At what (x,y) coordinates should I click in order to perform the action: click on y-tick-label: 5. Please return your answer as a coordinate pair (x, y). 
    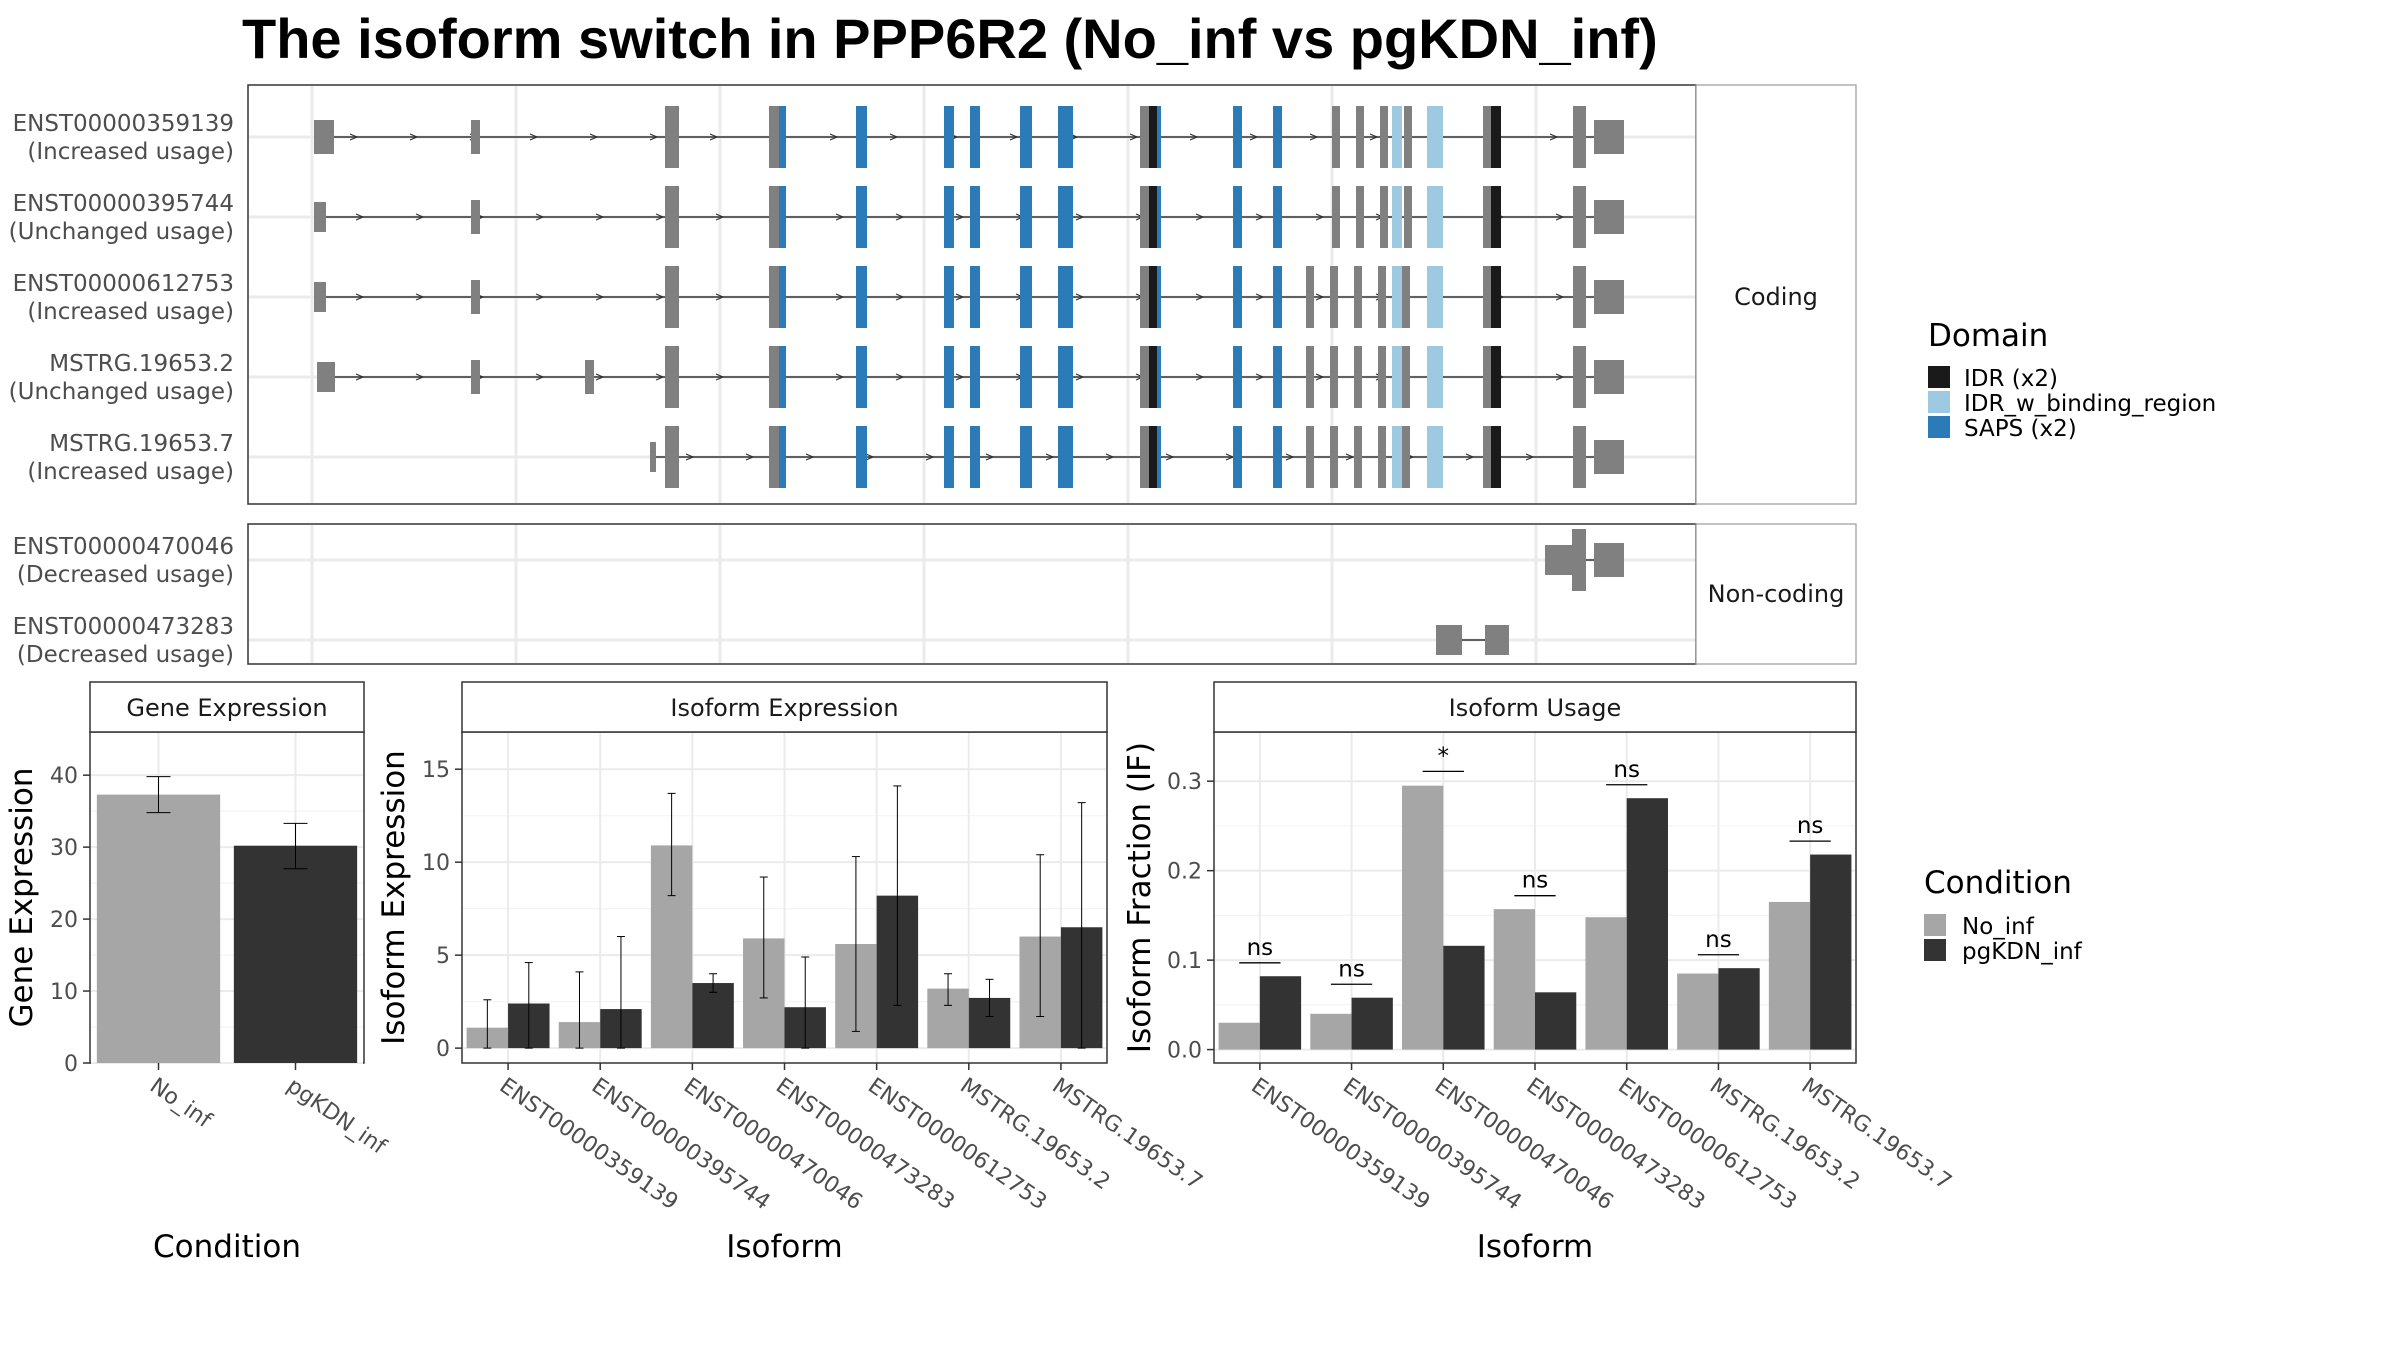
    Looking at the image, I should click on (443, 956).